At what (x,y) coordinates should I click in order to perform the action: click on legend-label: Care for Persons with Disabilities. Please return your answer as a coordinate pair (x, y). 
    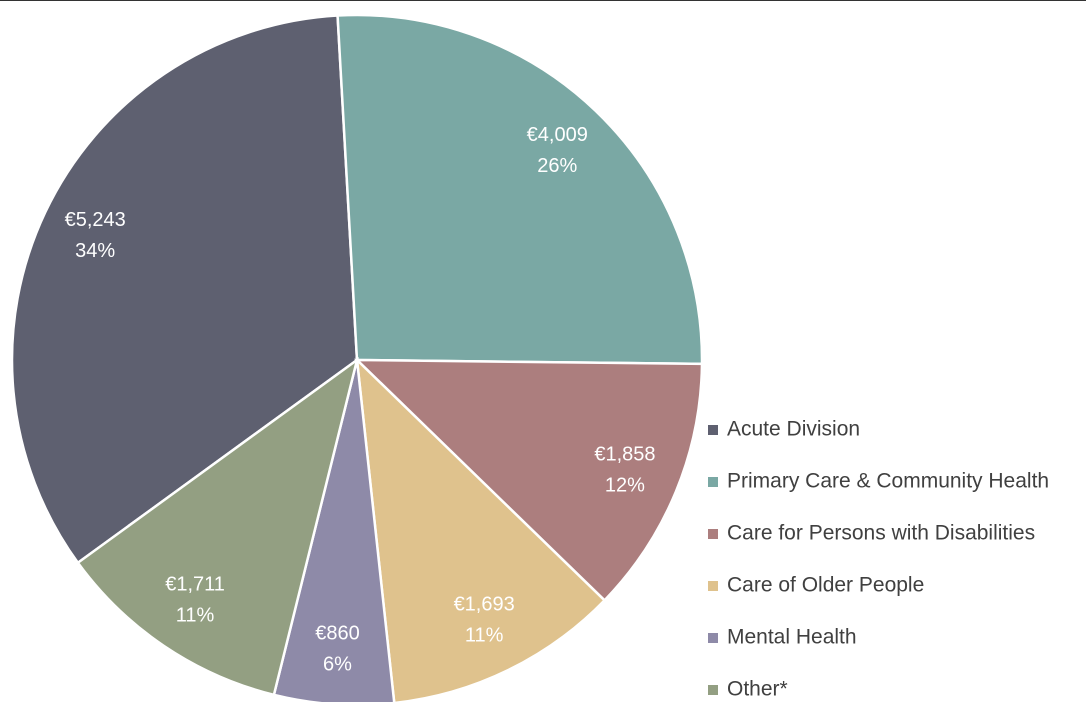
    Looking at the image, I should click on (881, 533).